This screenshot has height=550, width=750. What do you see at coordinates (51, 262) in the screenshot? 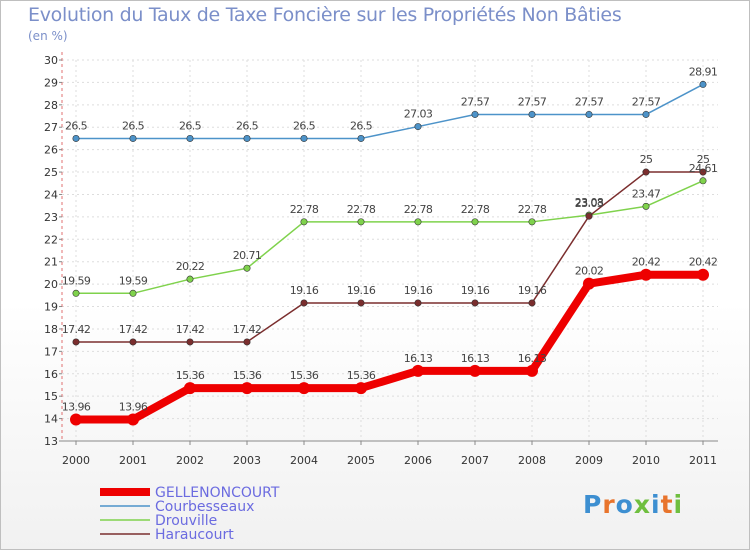
I see `y-tick-label: 21` at bounding box center [51, 262].